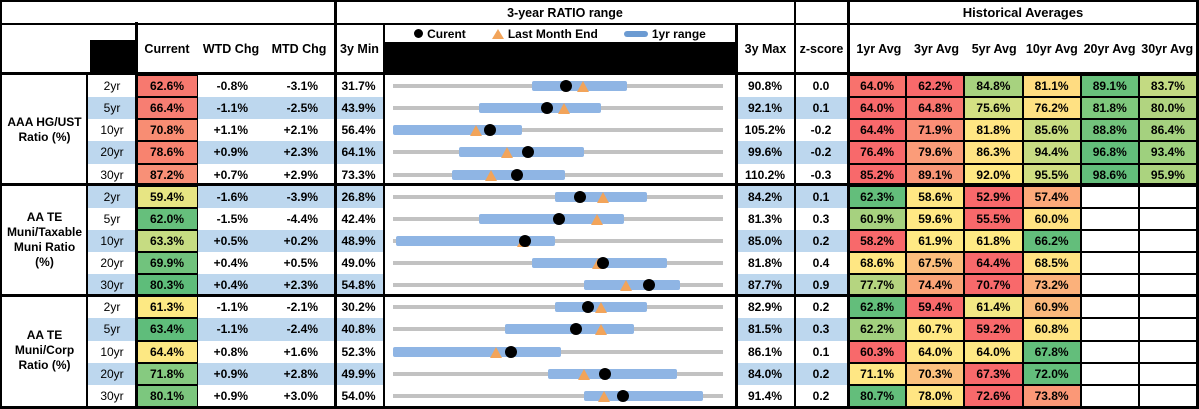 The image size is (1199, 409). What do you see at coordinates (231, 285) in the screenshot?
I see `wtd-chg-cell: +0.4%` at bounding box center [231, 285].